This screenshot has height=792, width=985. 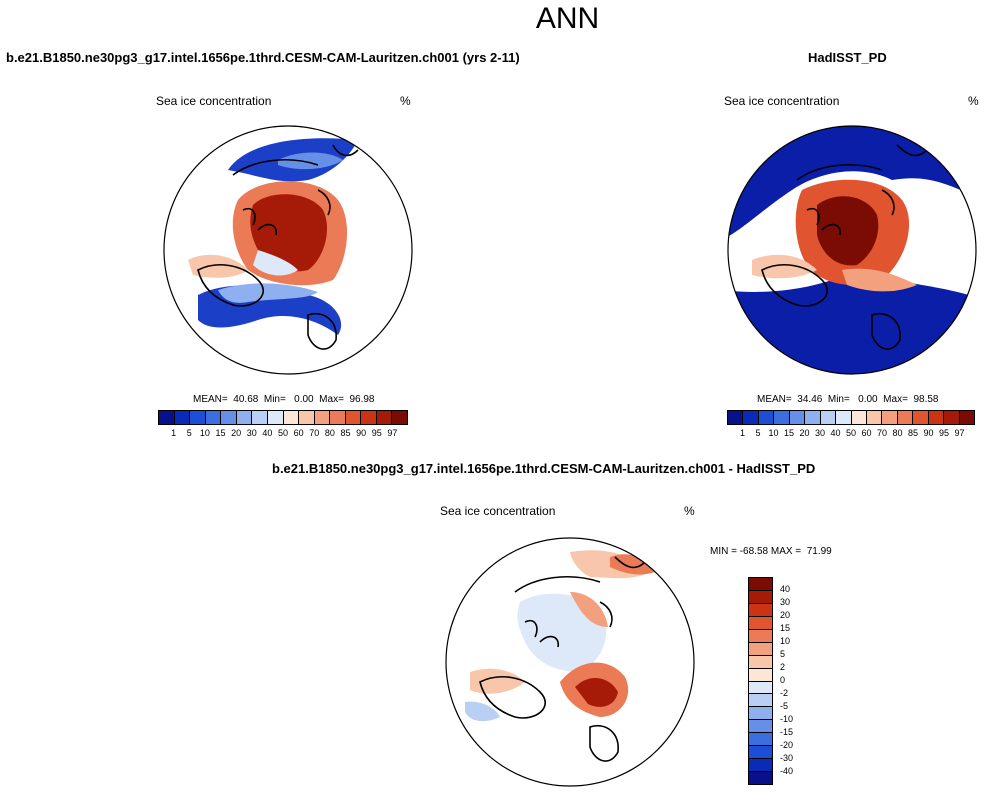 What do you see at coordinates (848, 399) in the screenshot?
I see `obs-stats: MEAN= 34.46 Min= 0.00 Max= 98.58` at bounding box center [848, 399].